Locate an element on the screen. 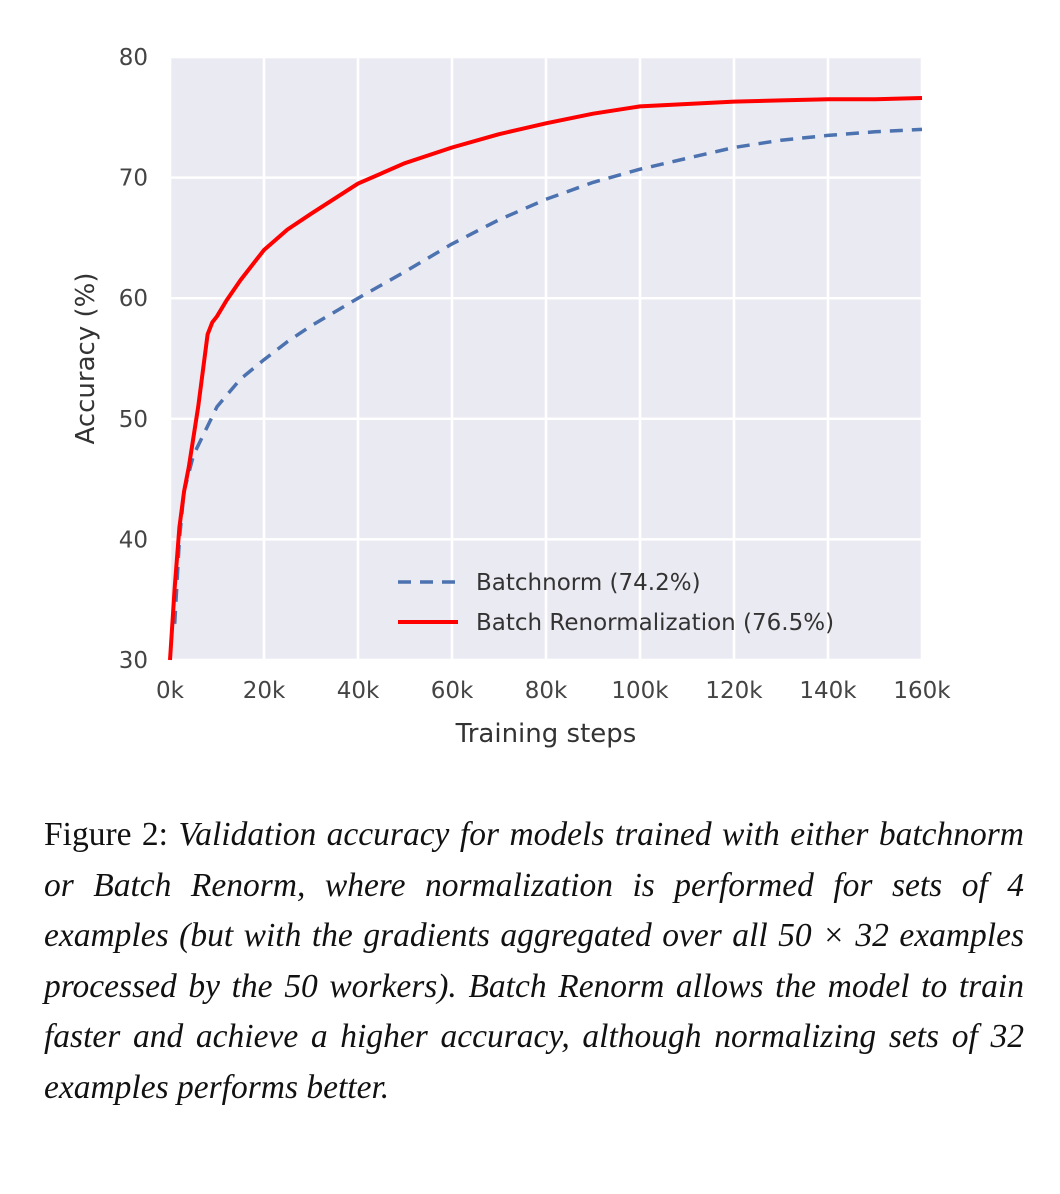  y-tick-label: 70 is located at coordinates (133, 179).